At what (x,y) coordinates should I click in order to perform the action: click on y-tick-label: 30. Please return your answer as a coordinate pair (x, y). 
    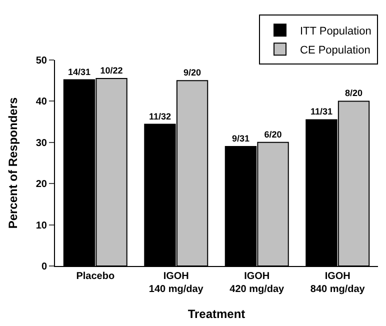
    Looking at the image, I should click on (42, 143).